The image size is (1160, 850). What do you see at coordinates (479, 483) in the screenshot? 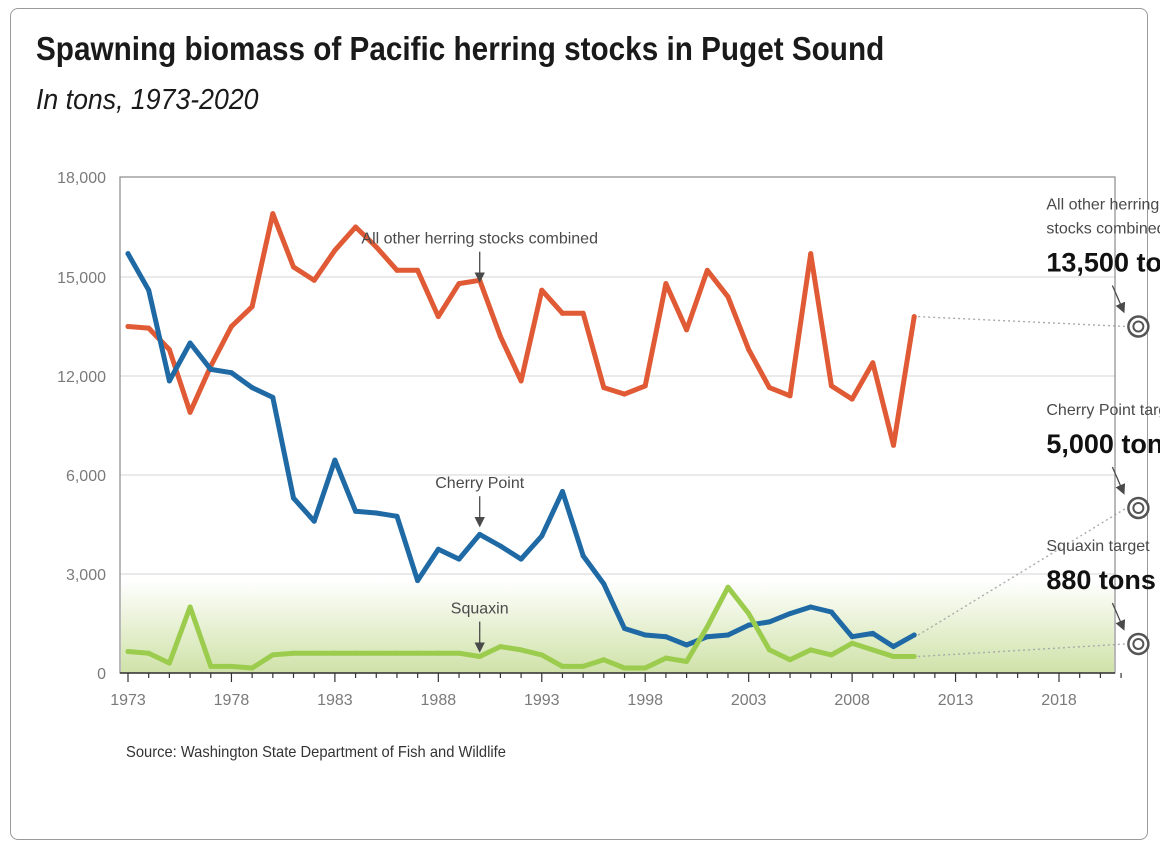
I see `series-annotation: Cherry Point` at bounding box center [479, 483].